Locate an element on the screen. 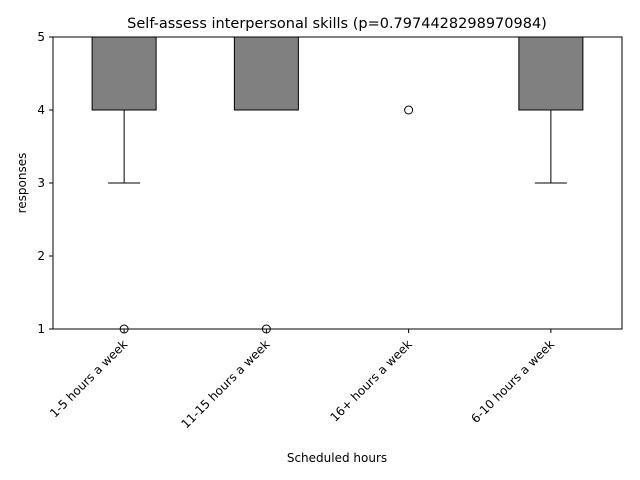  y-tick-label: 1 is located at coordinates (41, 329).